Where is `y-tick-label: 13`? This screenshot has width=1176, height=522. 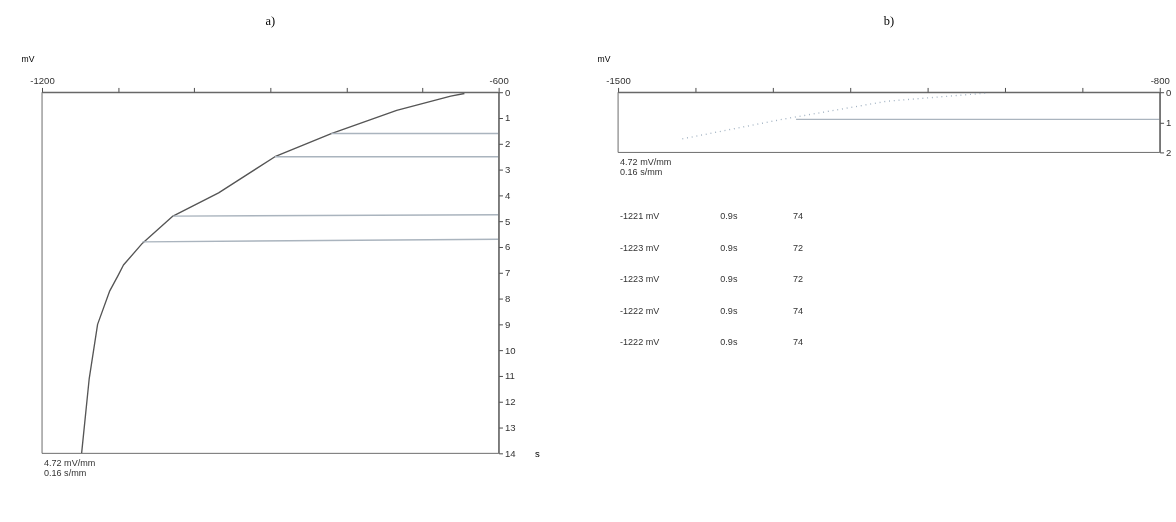
y-tick-label: 13 is located at coordinates (510, 427).